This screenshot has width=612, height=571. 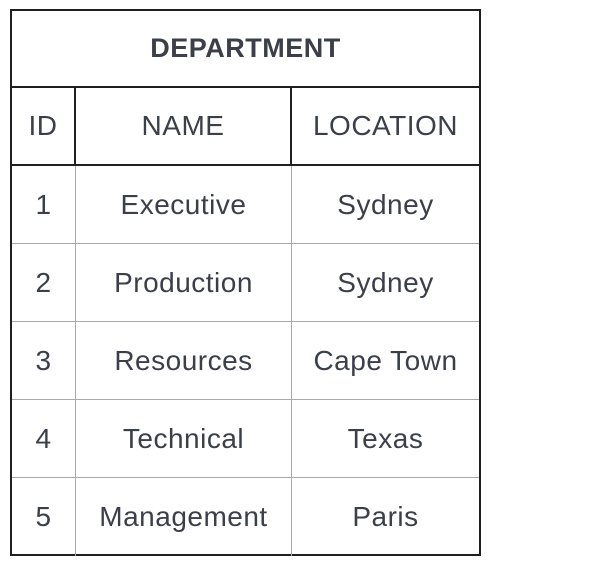 I want to click on column-header-location: LOCATION, so click(x=385, y=125).